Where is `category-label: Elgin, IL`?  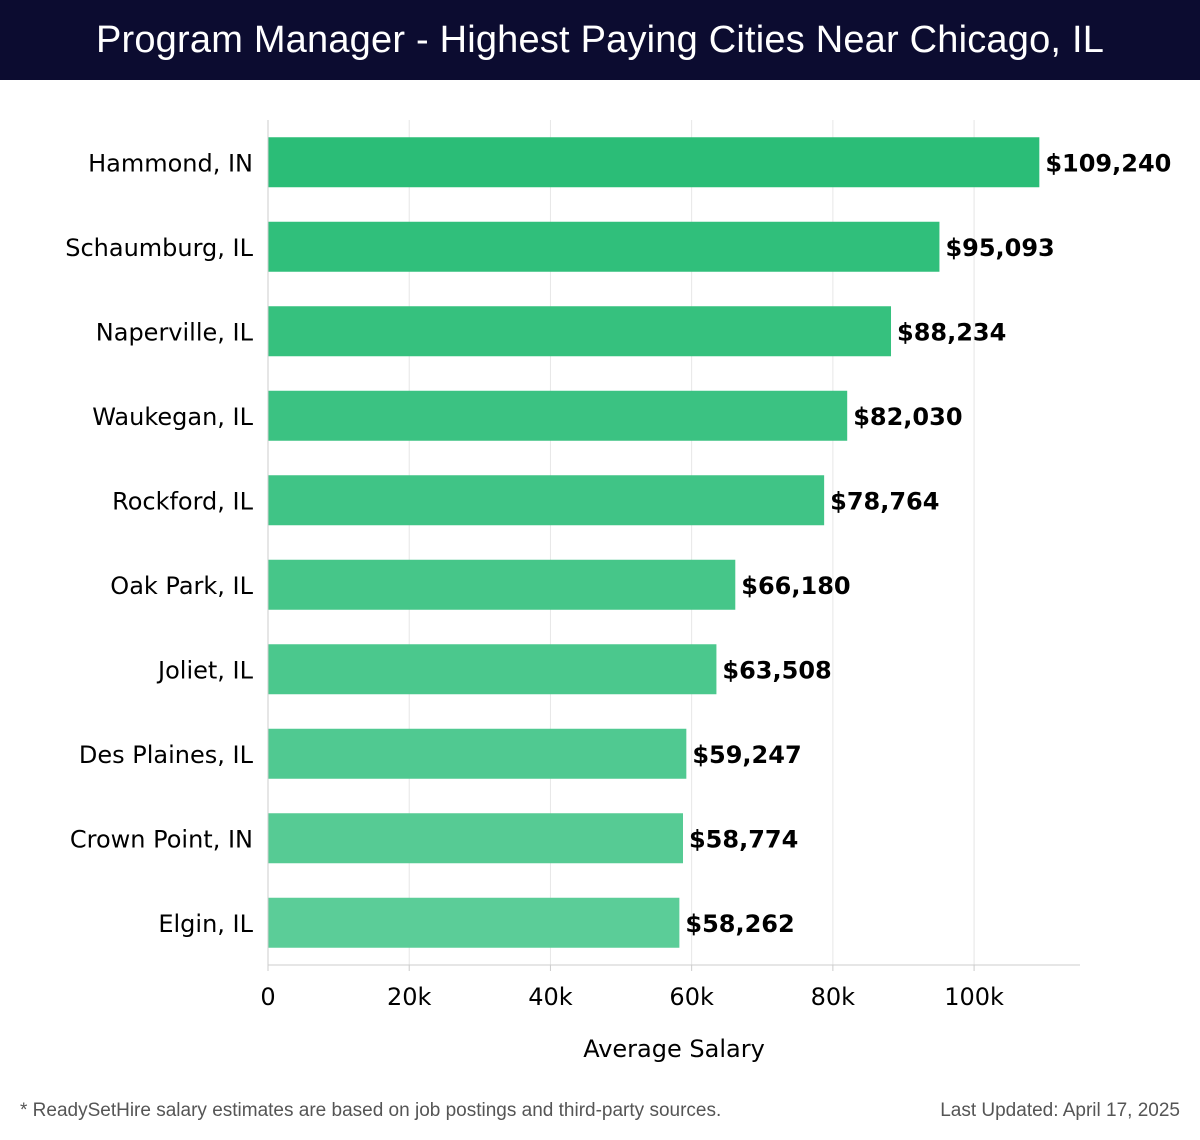 category-label: Elgin, IL is located at coordinates (205, 924).